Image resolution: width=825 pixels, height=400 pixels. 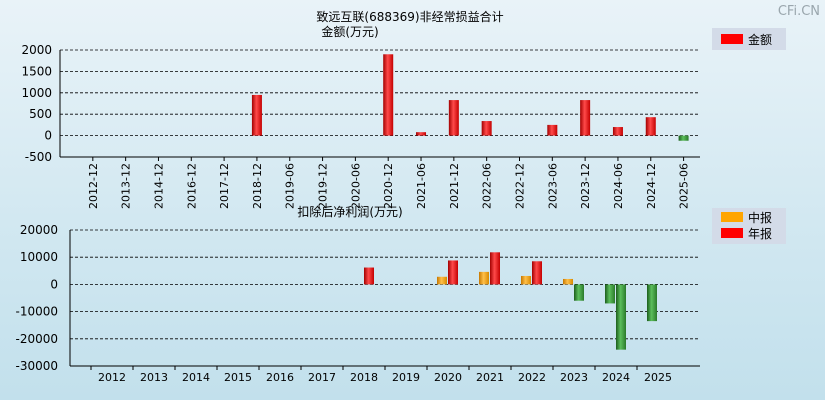 What do you see at coordinates (421, 186) in the screenshot?
I see `chart1-xtick-label: 2021-06` at bounding box center [421, 186].